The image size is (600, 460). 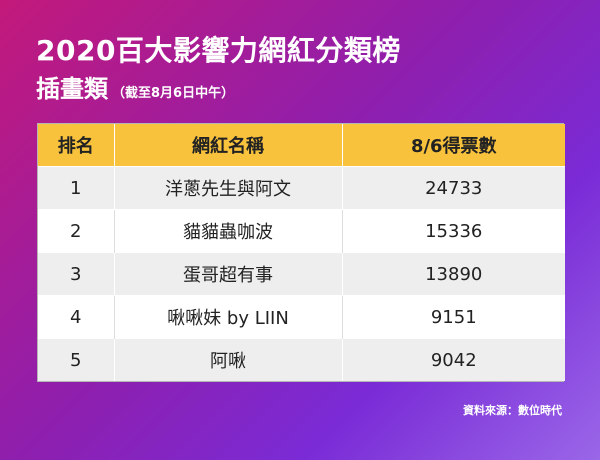 I want to click on table-row: 3 蛋哥超有事 13890, so click(x=301, y=274).